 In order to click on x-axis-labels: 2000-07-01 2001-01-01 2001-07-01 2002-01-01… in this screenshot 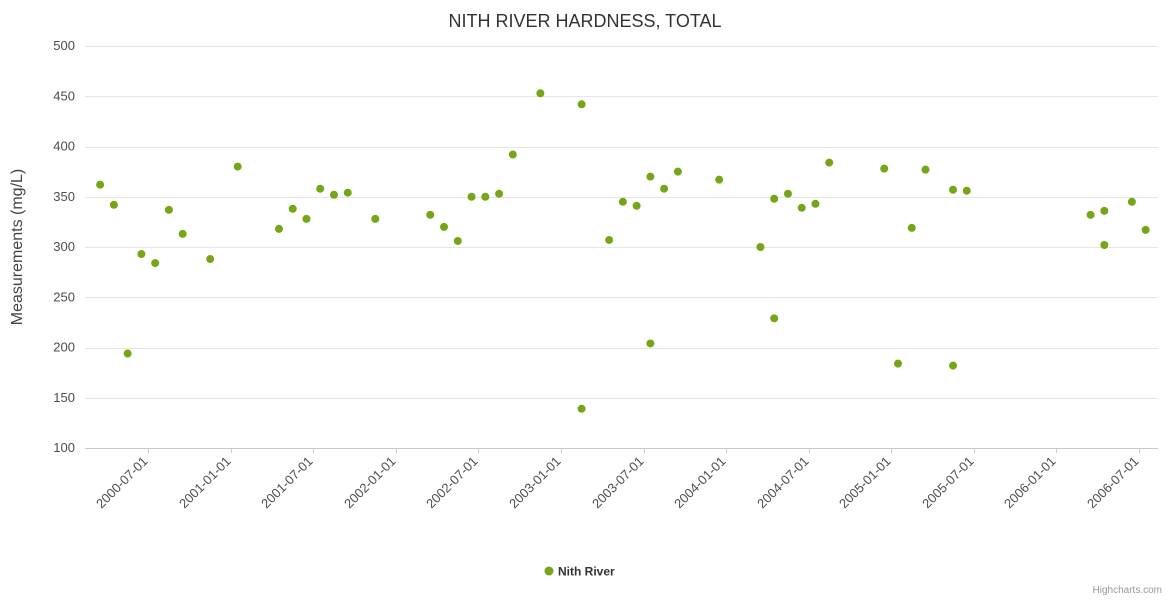, I will do `click(617, 483)`.